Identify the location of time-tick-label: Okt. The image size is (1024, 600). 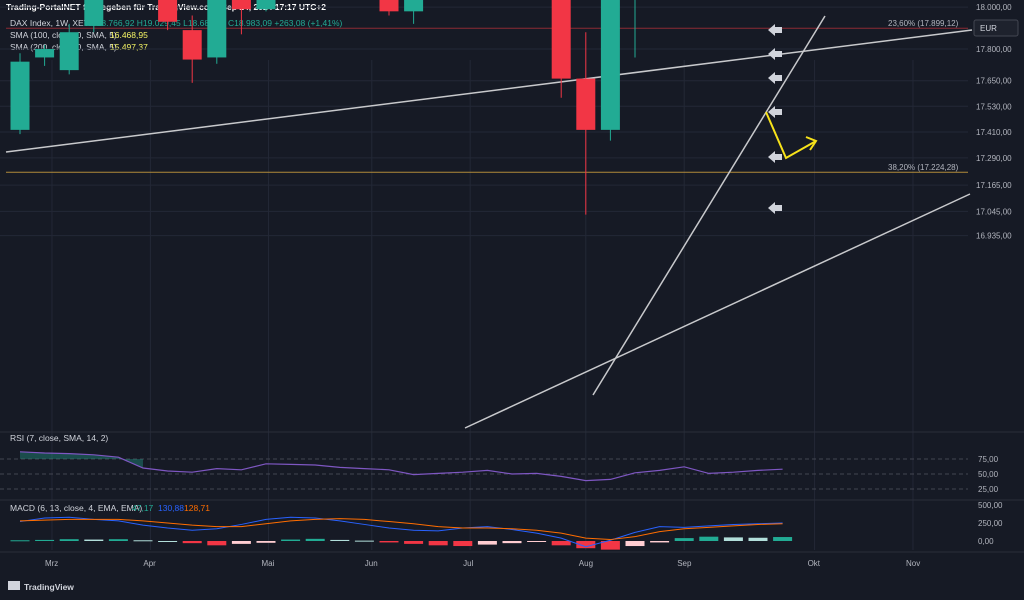
(814, 563).